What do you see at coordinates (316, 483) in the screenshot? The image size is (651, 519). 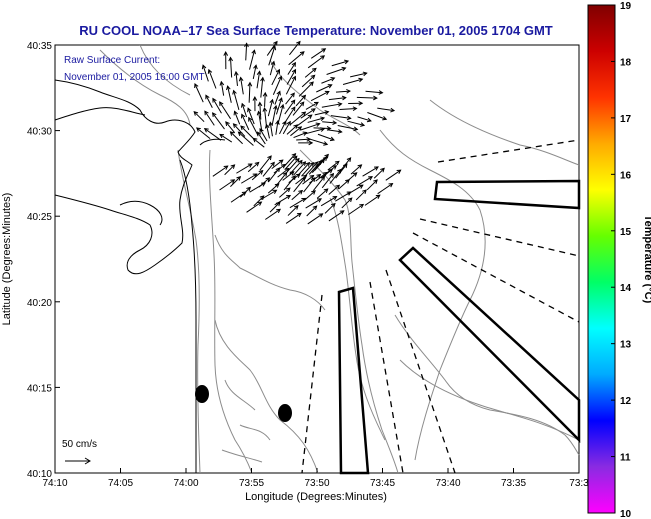 I see `x-tick-label: 73:50` at bounding box center [316, 483].